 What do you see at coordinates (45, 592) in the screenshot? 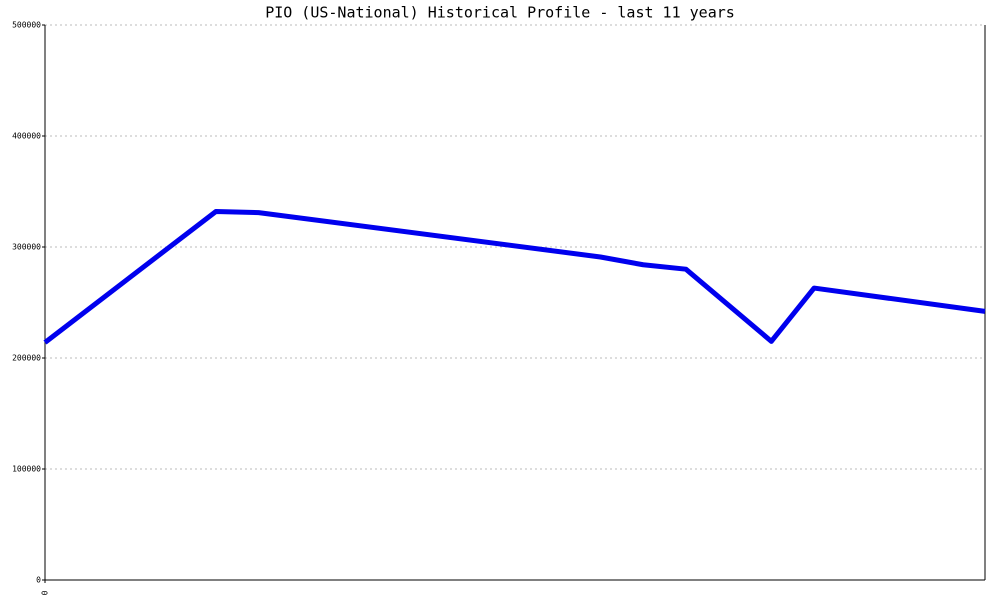
I see `x-tick-label: 0` at bounding box center [45, 592].